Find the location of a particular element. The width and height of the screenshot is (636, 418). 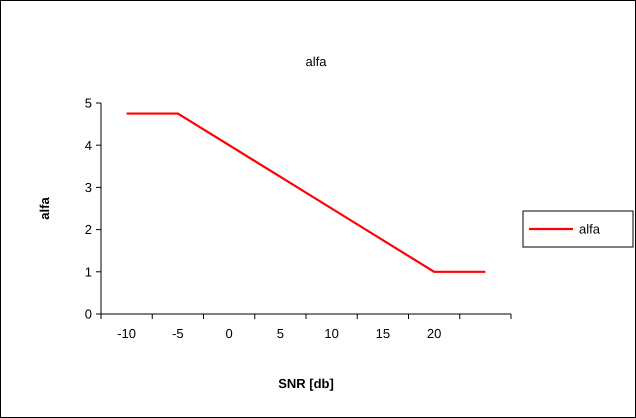

x-axis-title: SNR [db] is located at coordinates (306, 383).